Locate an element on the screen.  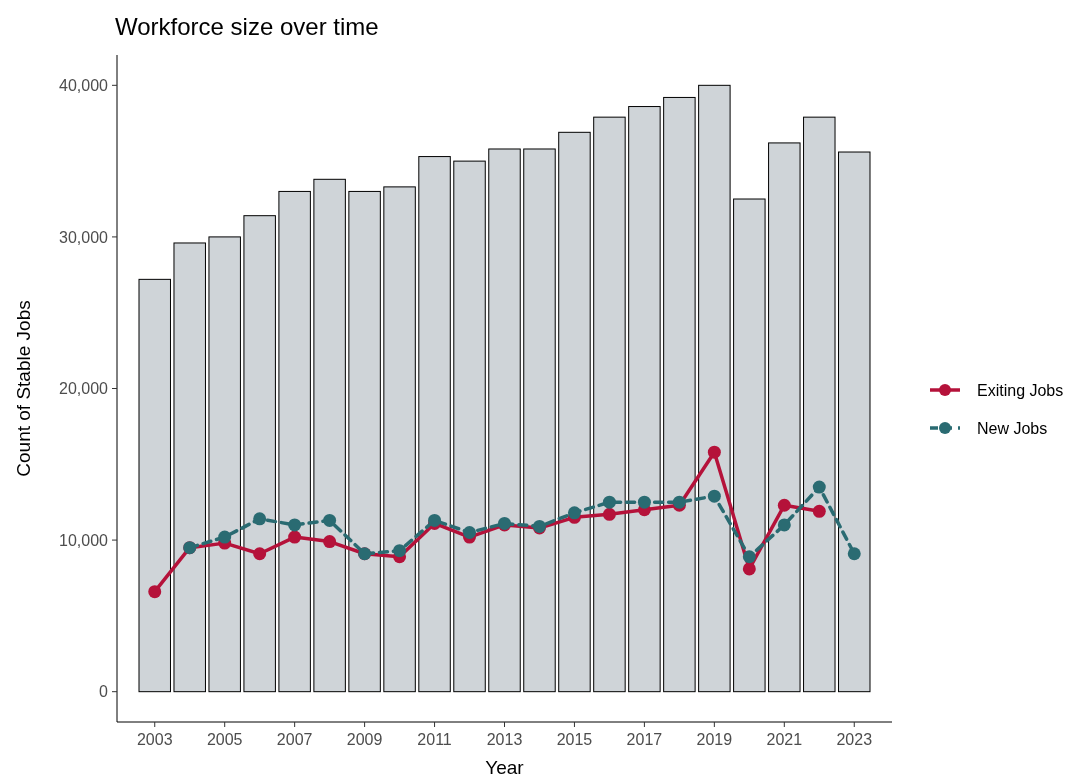
x-tick-label: 2021 is located at coordinates (784, 739).